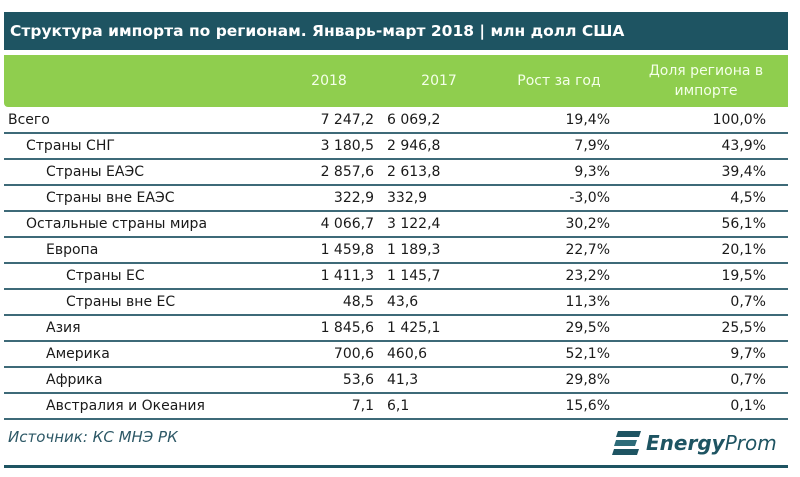 The width and height of the screenshot is (800, 477). I want to click on value-2018: 322,9, so click(353, 198).